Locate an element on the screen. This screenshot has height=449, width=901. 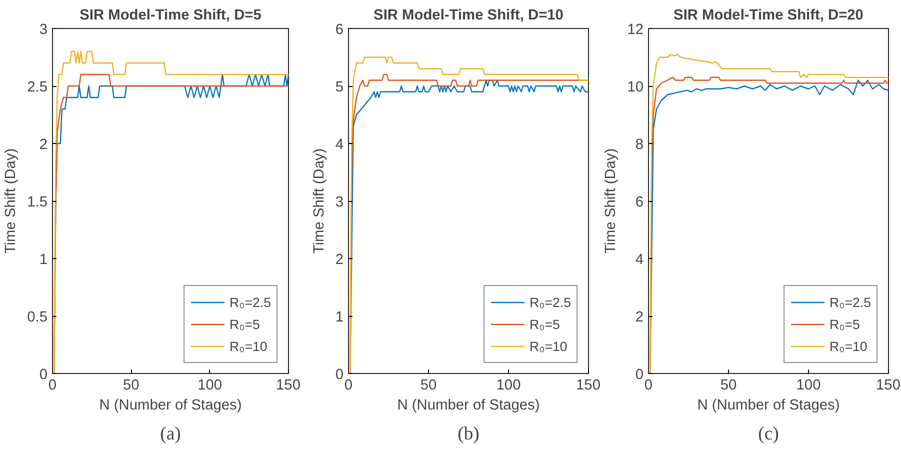
text: (c) is located at coordinates (768, 434).